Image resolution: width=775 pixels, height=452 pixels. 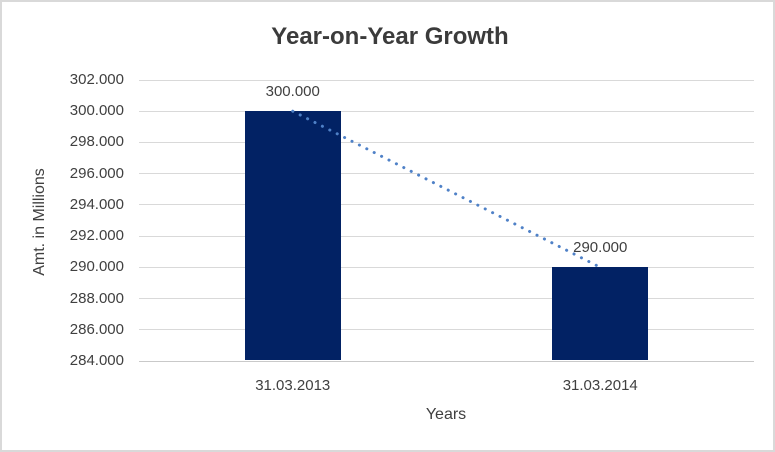 I want to click on y-tick-label: 298.000, so click(x=96, y=142).